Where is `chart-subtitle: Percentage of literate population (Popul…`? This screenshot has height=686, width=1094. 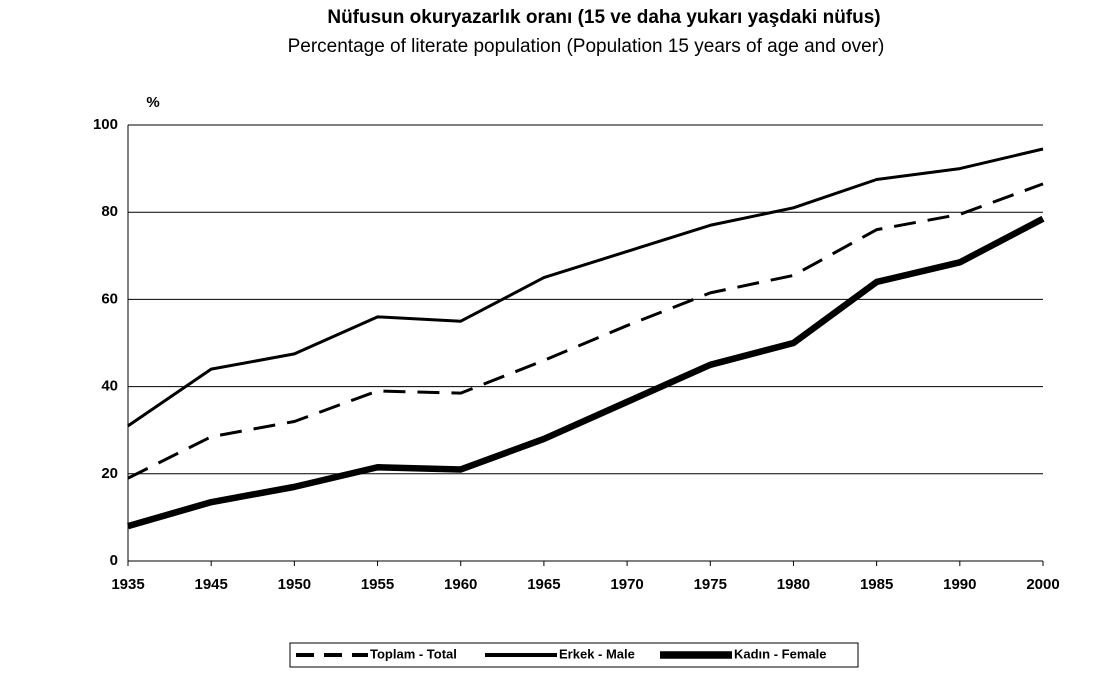
chart-subtitle: Percentage of literate population (Popul… is located at coordinates (586, 46).